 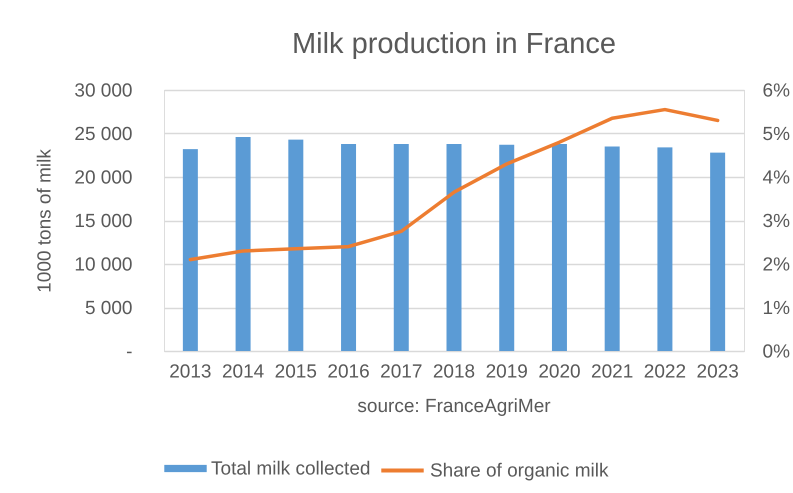 I want to click on x-tick-label: 2018, so click(x=454, y=372).